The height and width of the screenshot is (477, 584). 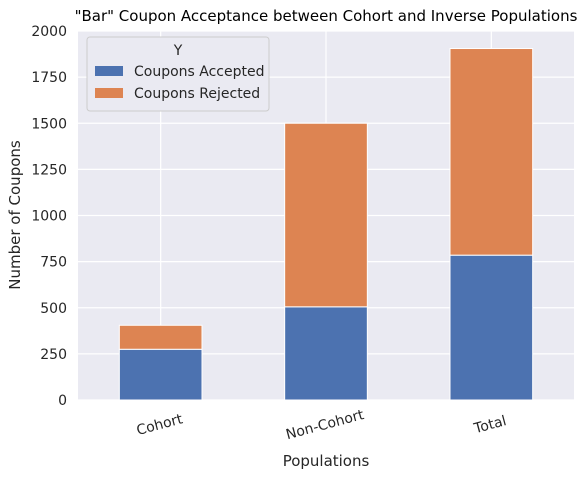 What do you see at coordinates (49, 78) in the screenshot?
I see `y-tick-label: 1750` at bounding box center [49, 78].